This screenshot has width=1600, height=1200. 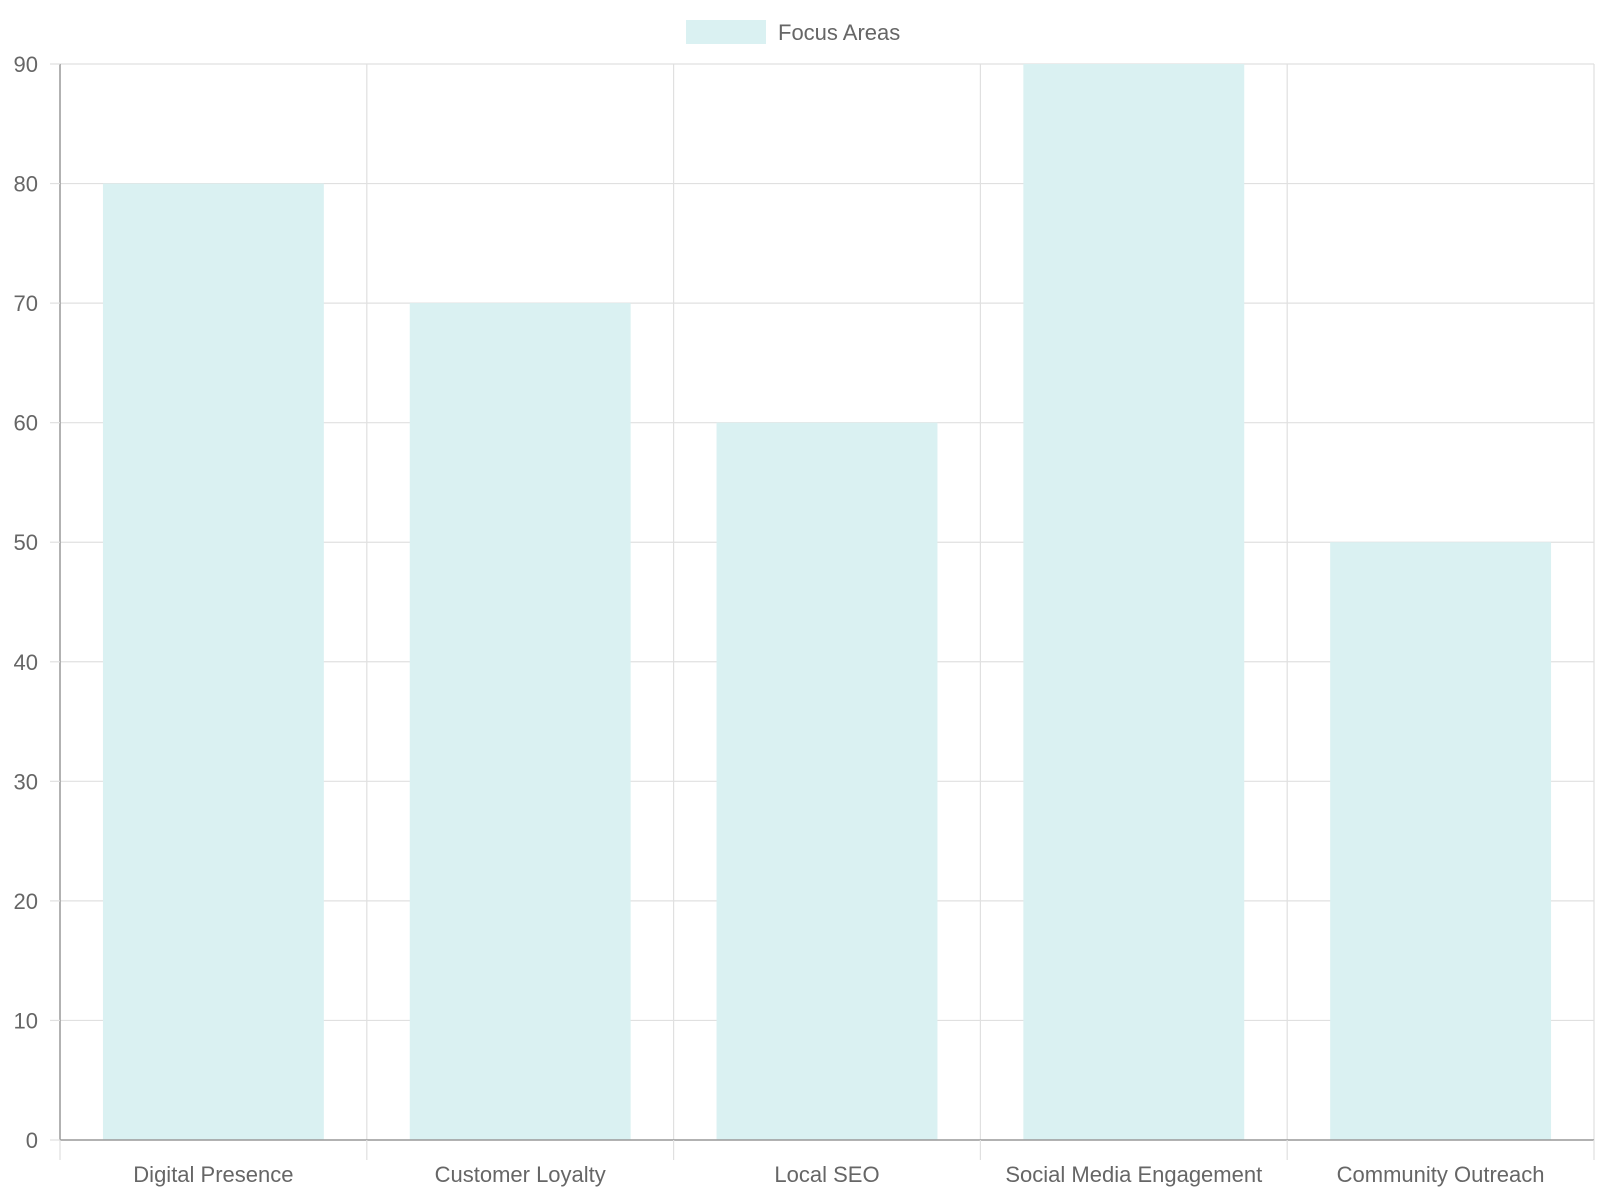 I want to click on legend: Focus Areas, so click(x=793, y=32).